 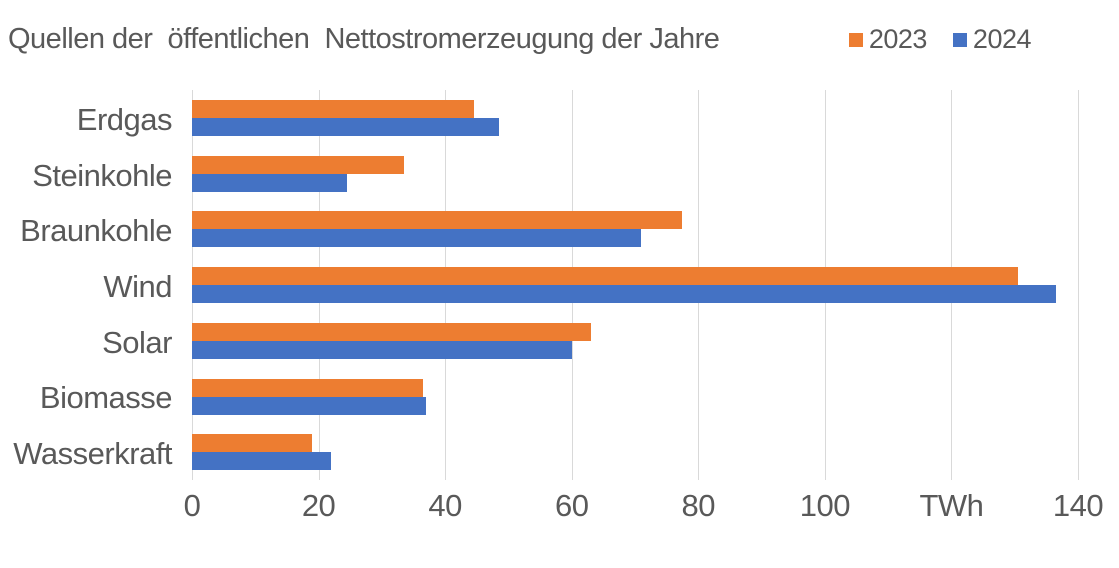 I want to click on bar-row-steinkohle, so click(x=635, y=174).